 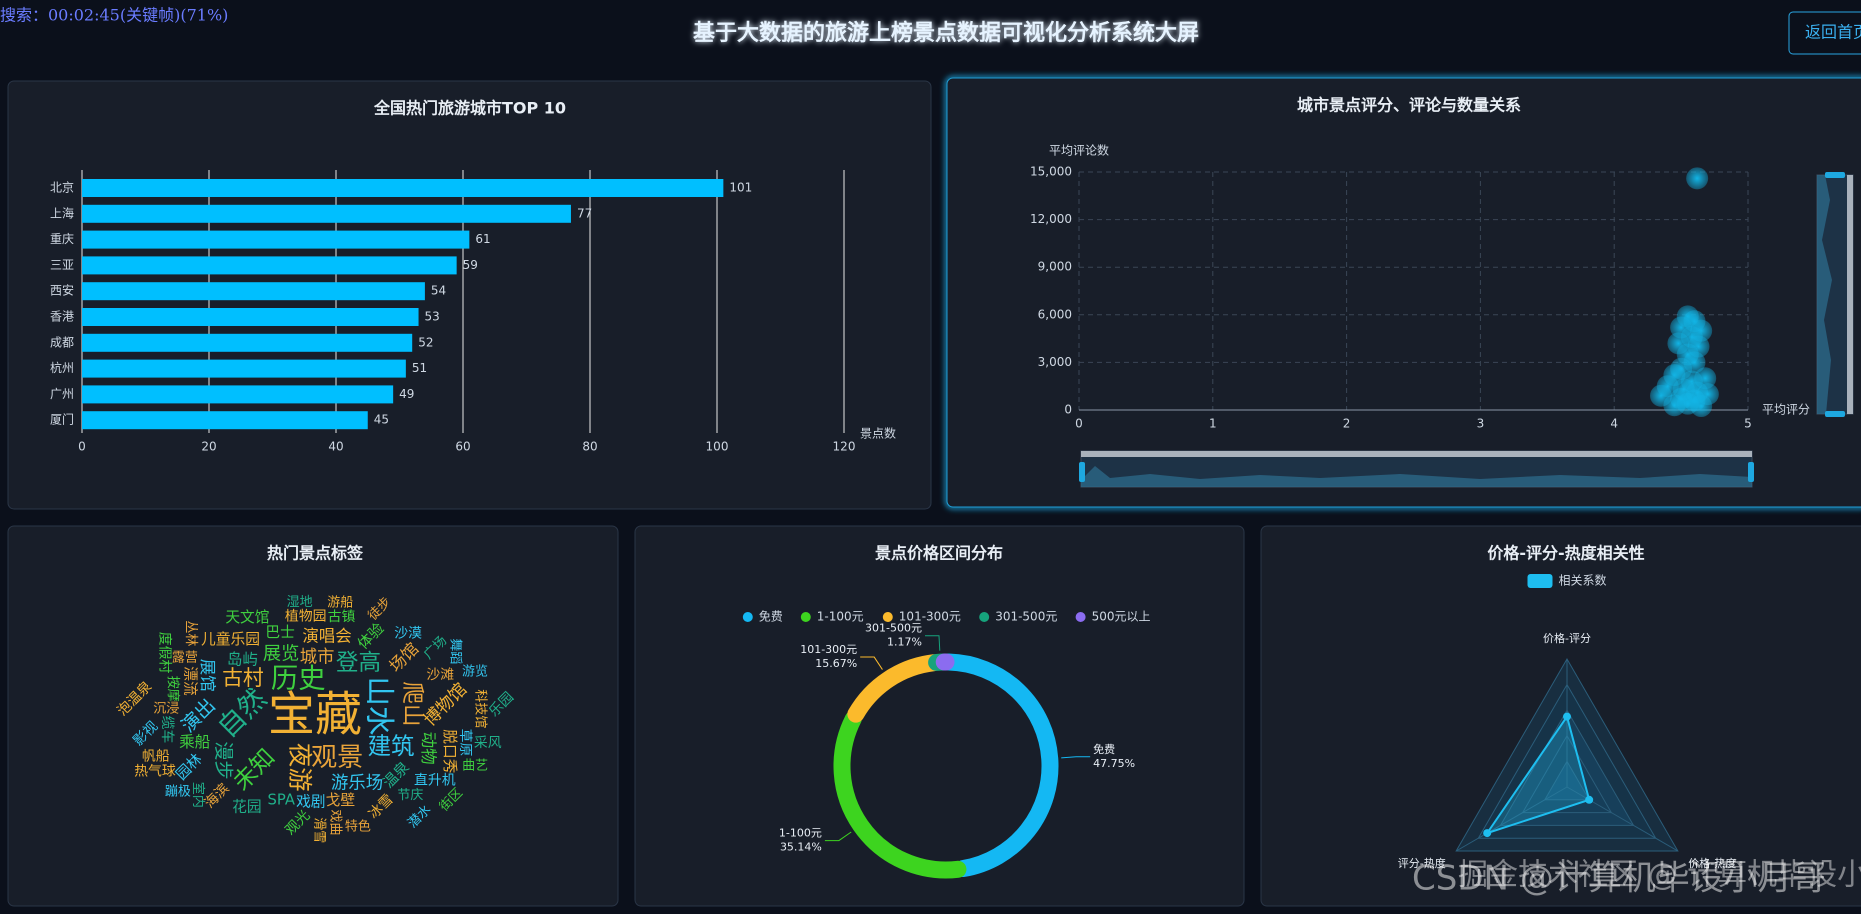 I want to click on y-tick-label: 三亚, so click(x=62, y=265).